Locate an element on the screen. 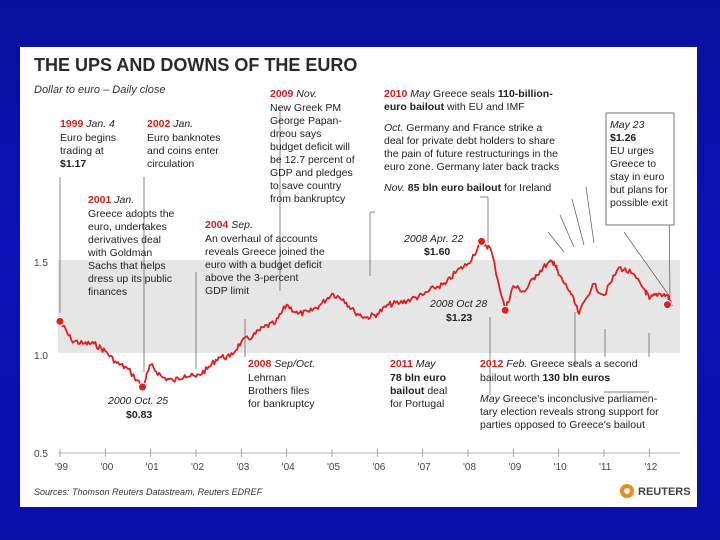  svg-text: euro, undertakes is located at coordinates (127, 227).